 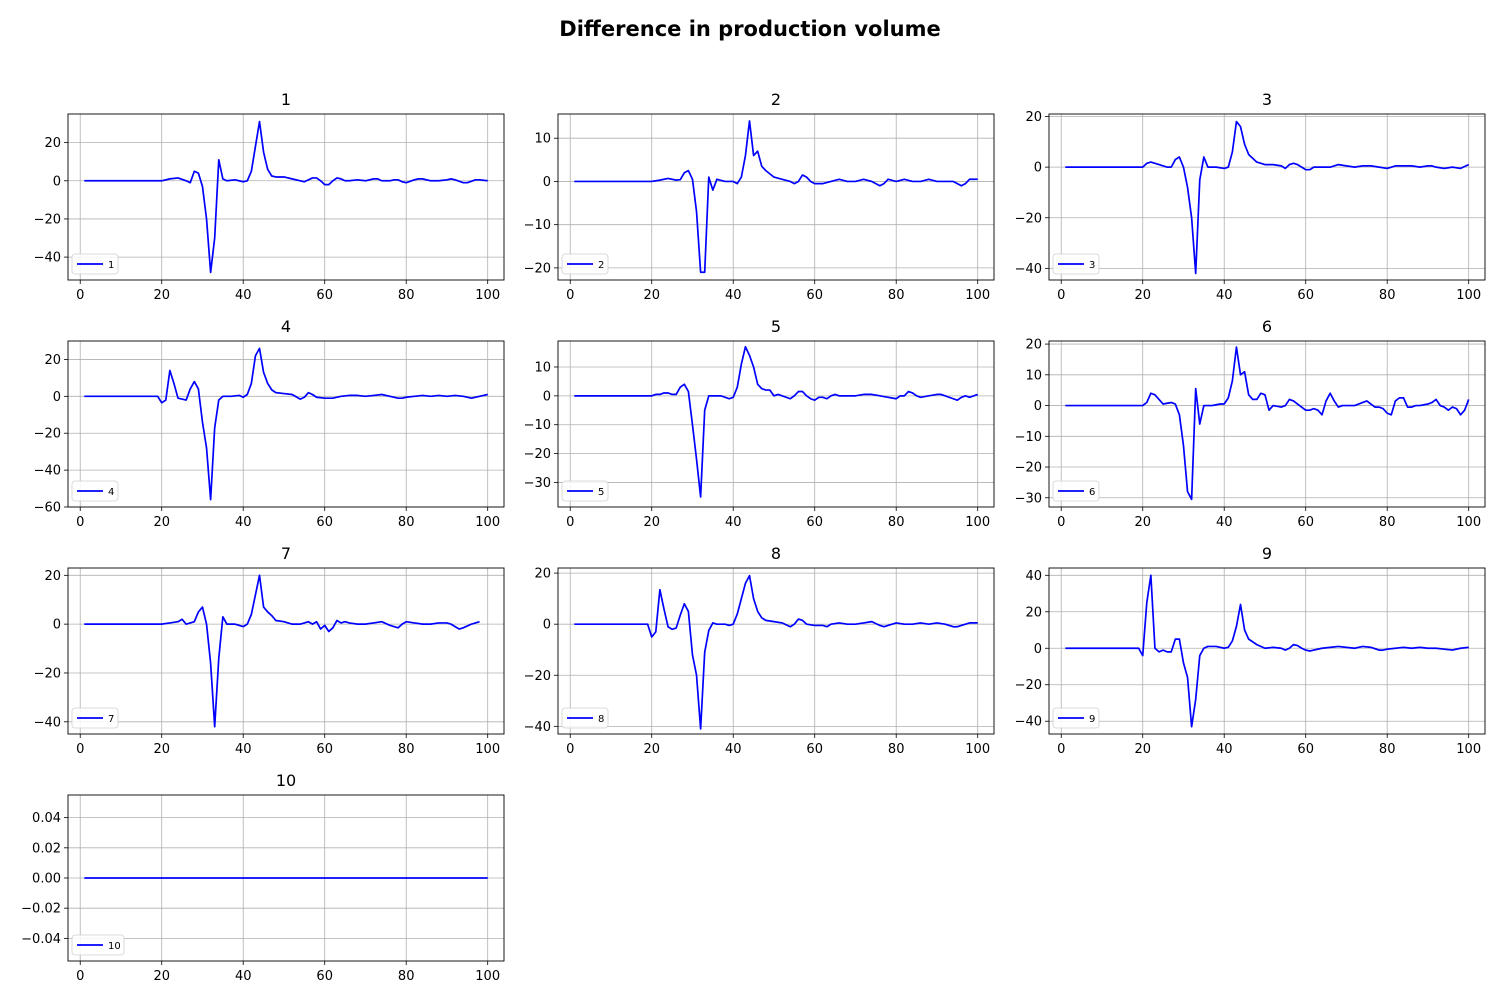 What do you see at coordinates (585, 264) in the screenshot?
I see `legend: 2` at bounding box center [585, 264].